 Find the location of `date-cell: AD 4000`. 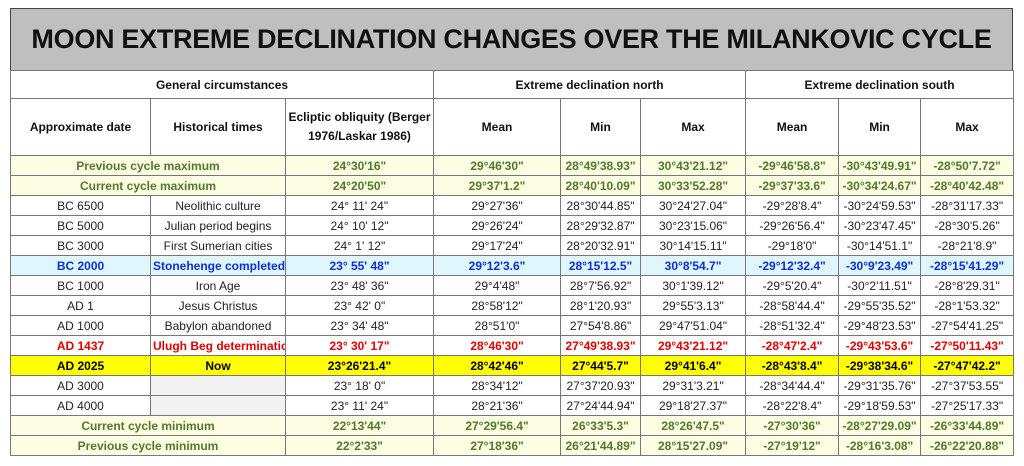

date-cell: AD 4000 is located at coordinates (80, 405).